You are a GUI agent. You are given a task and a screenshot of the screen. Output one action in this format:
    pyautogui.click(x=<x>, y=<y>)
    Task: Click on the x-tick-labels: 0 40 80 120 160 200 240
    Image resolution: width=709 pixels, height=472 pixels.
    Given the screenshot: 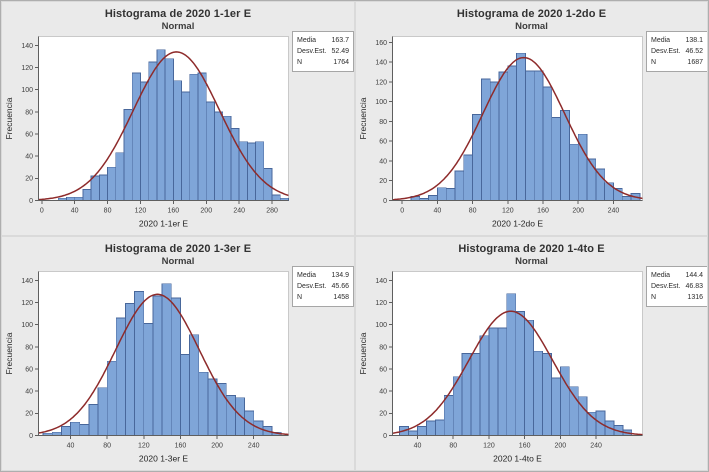 What is the action you would take?
    pyautogui.click(x=509, y=211)
    